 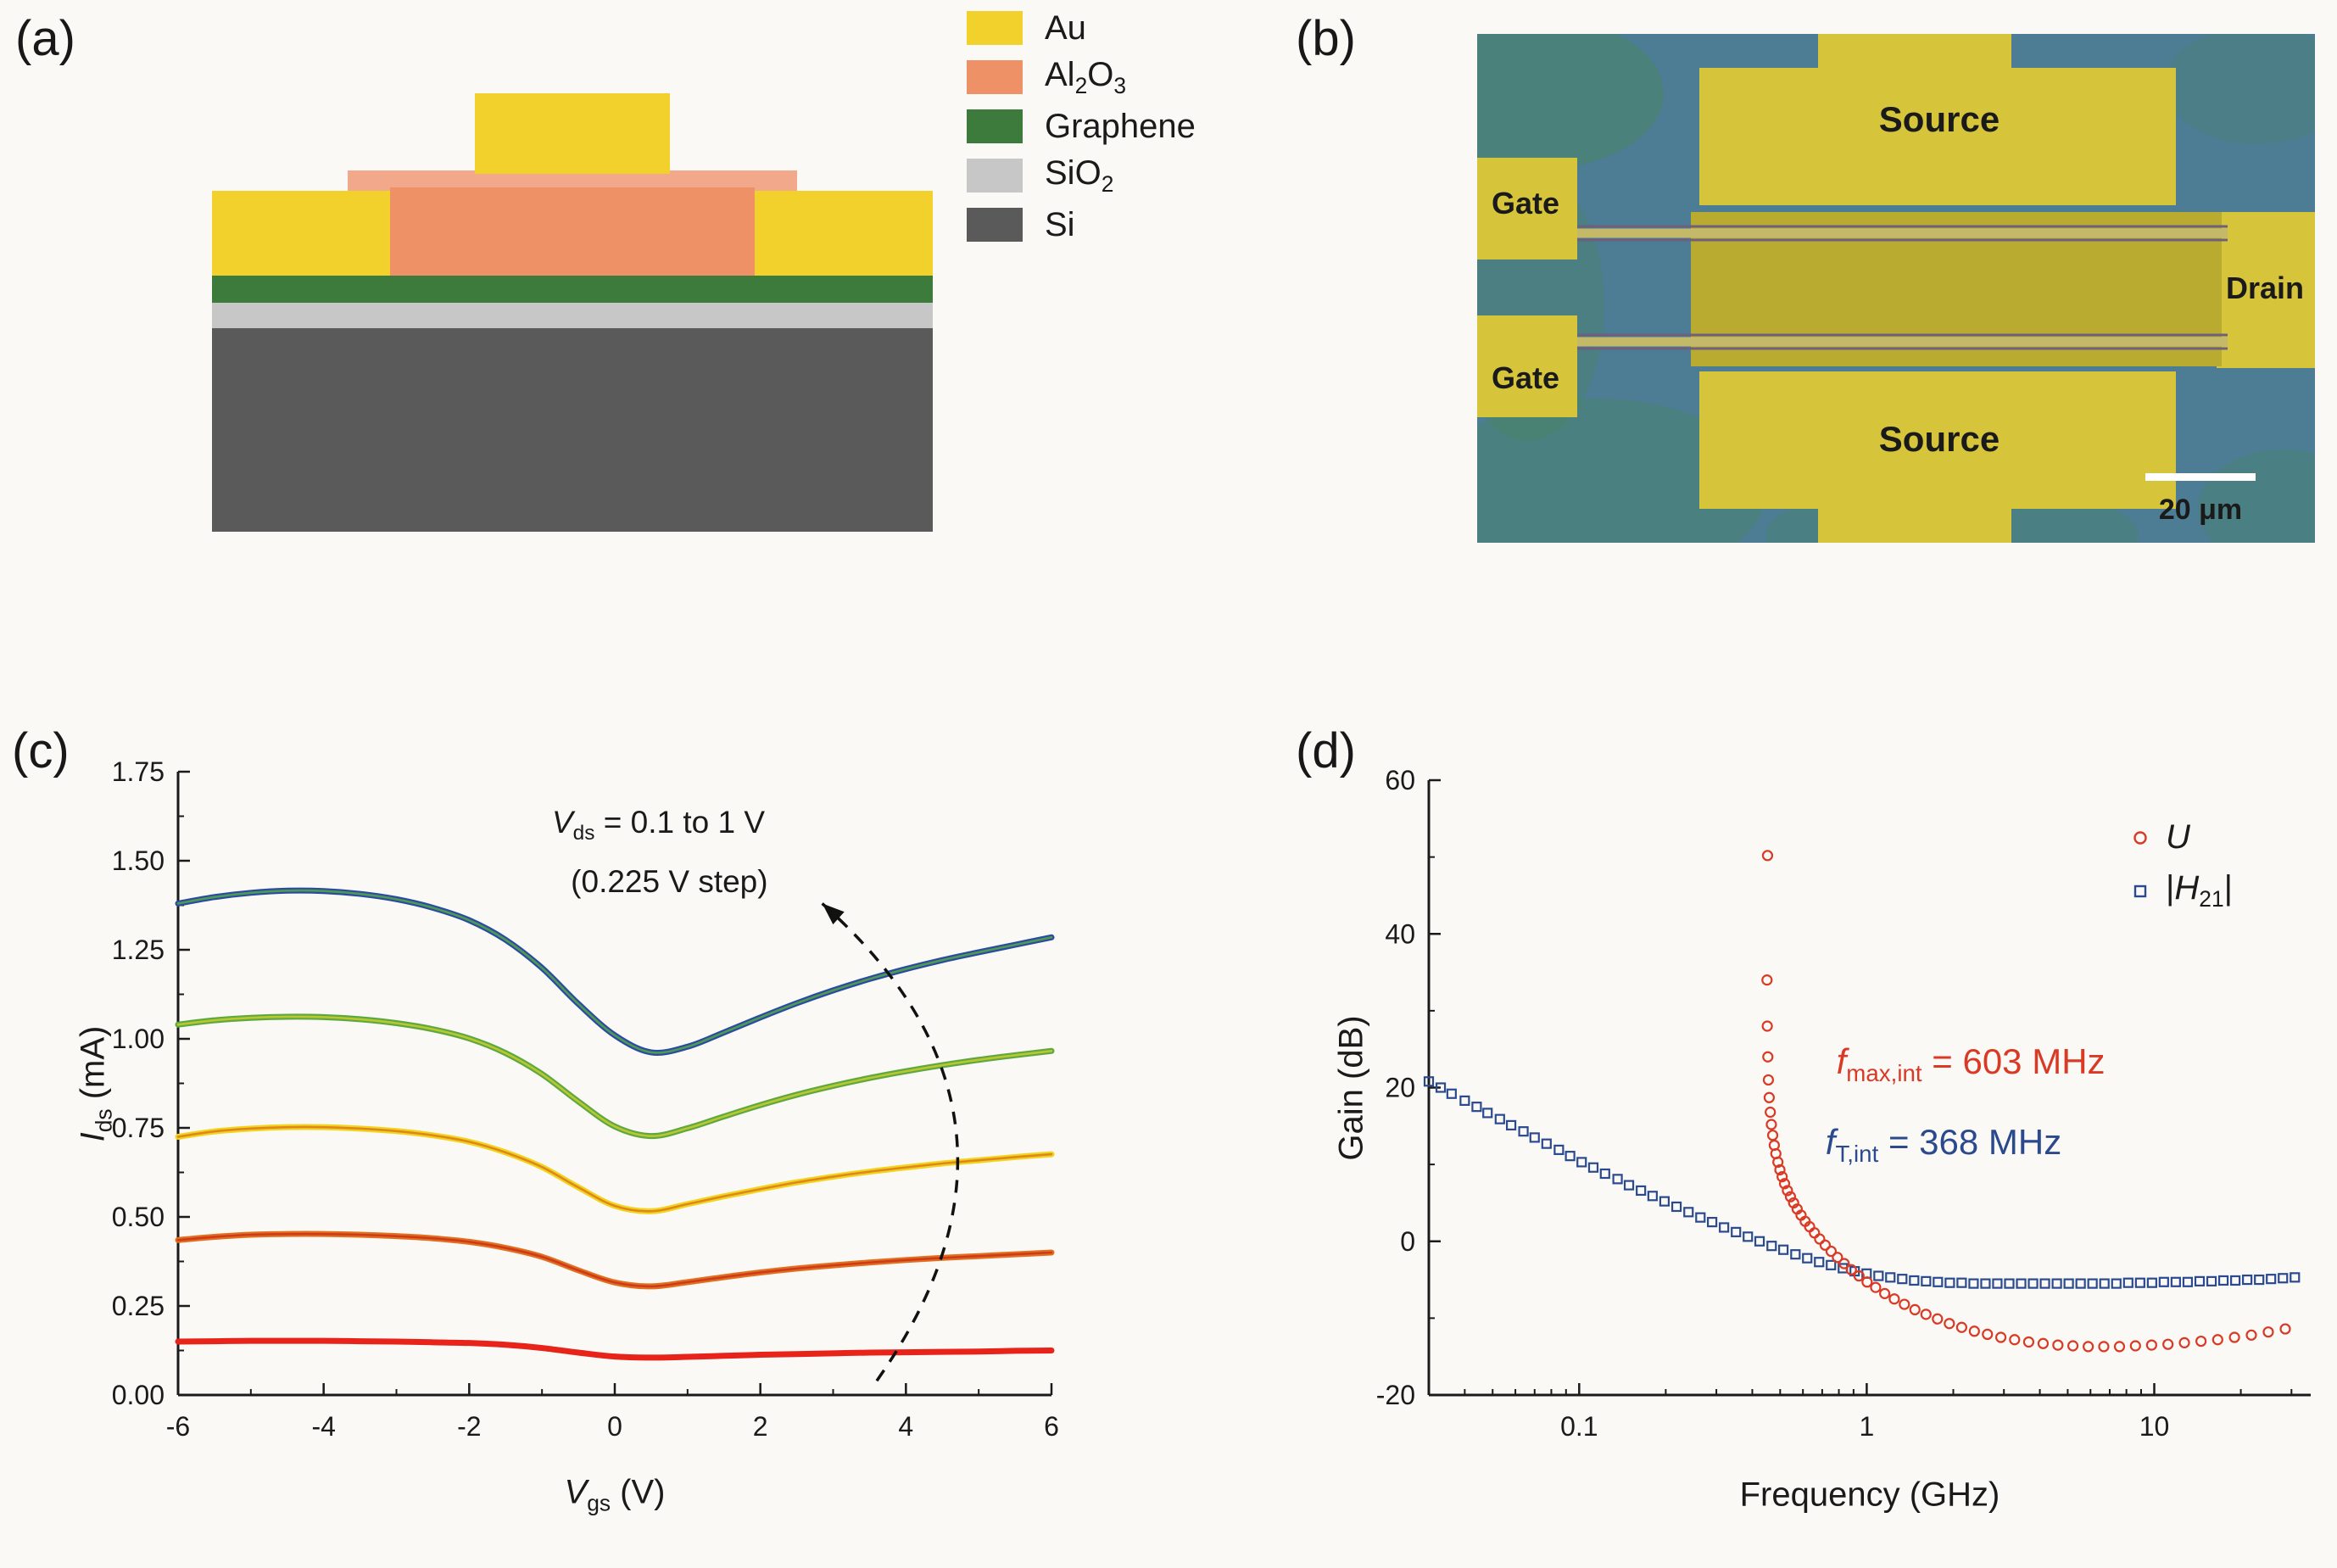 I want to click on legend-item-al2o3: Al2O3, so click(x=1081, y=77).